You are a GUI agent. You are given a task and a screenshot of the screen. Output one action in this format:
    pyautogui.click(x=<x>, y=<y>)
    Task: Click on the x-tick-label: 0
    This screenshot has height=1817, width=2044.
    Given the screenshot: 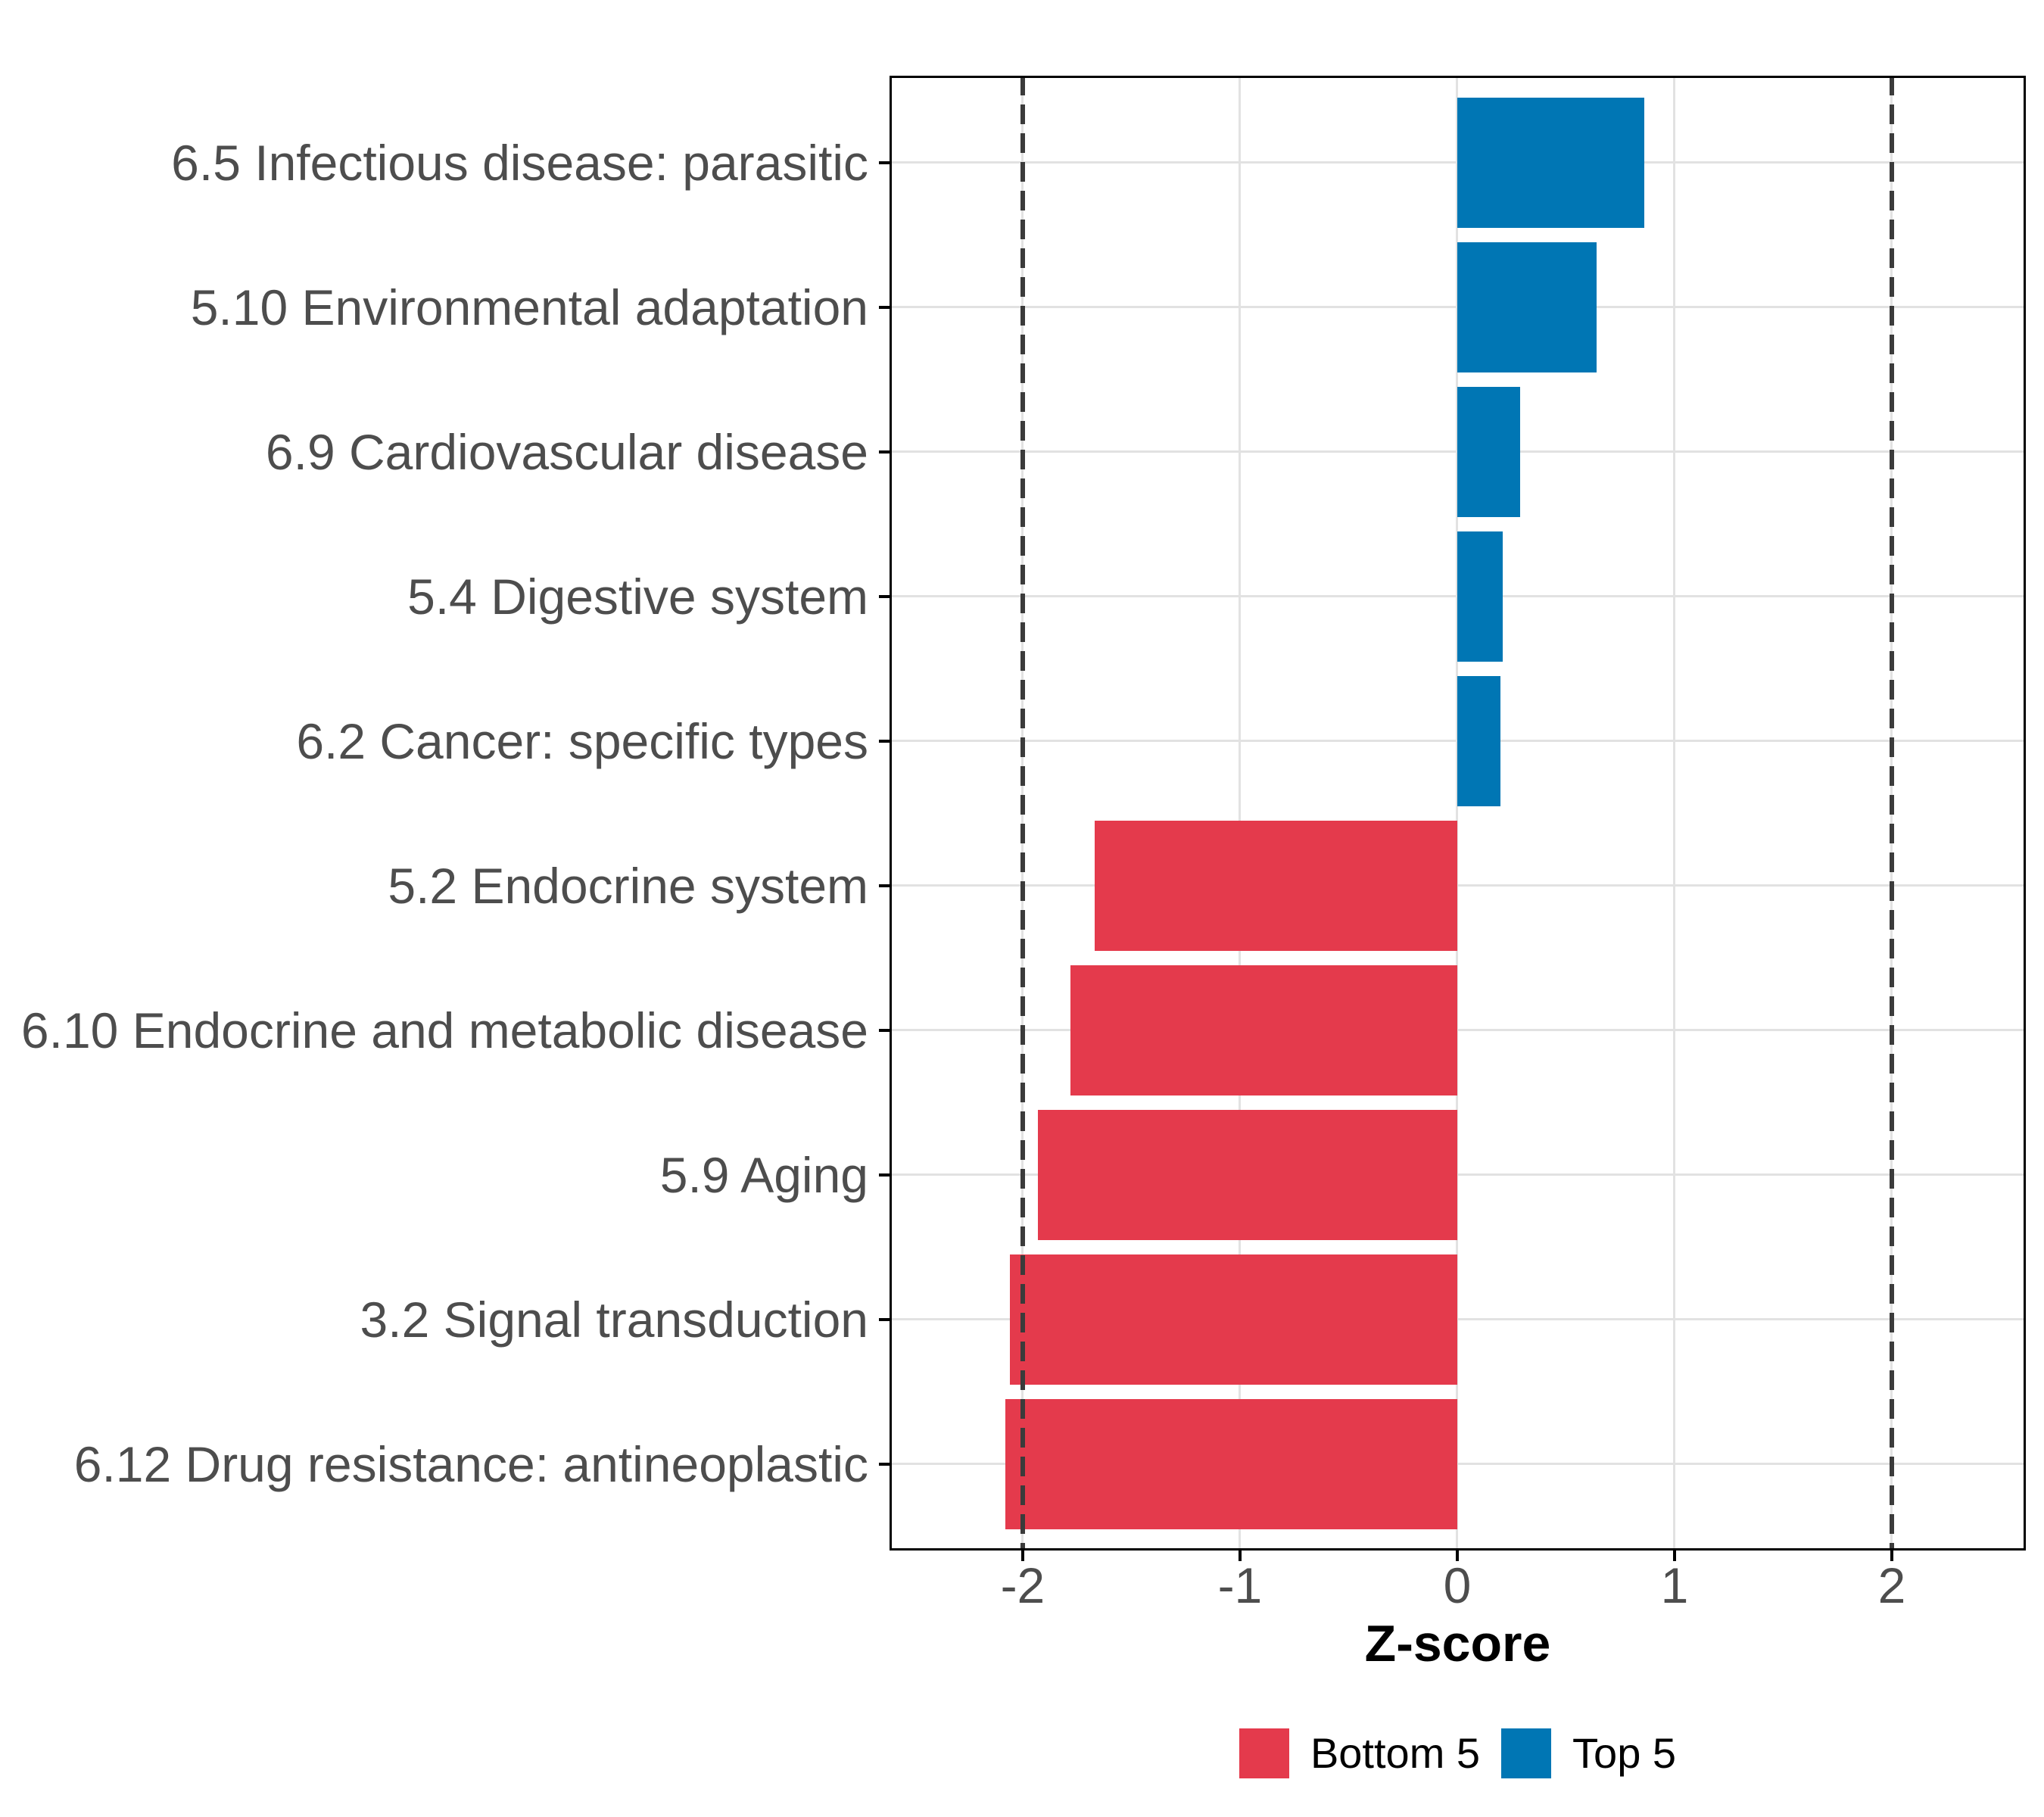 What is the action you would take?
    pyautogui.click(x=1457, y=1585)
    